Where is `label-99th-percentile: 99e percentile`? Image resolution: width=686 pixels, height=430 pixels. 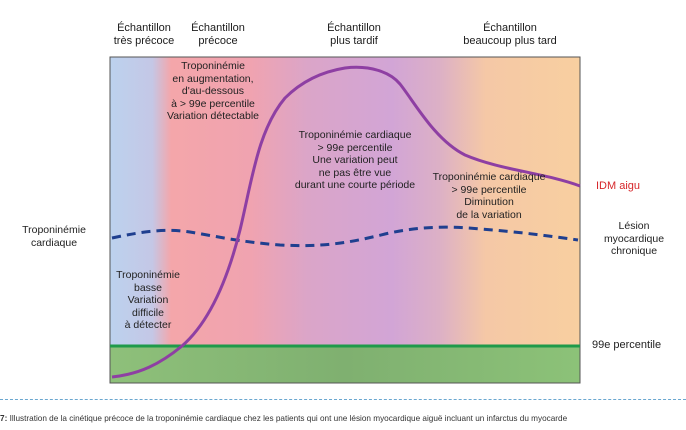
label-99th-percentile: 99e percentile is located at coordinates (627, 345).